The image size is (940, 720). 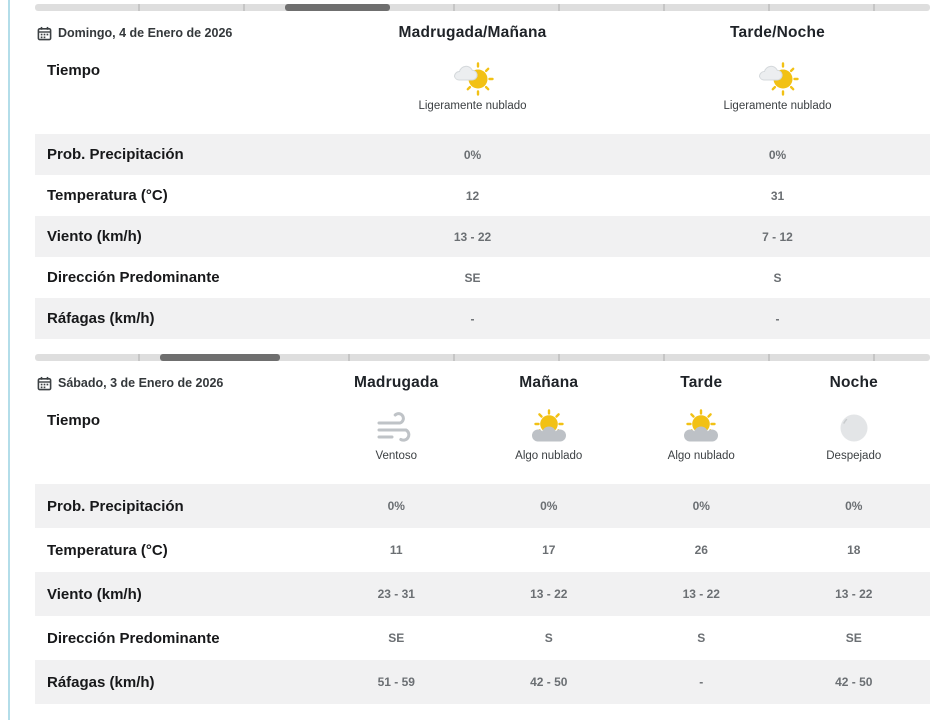 What do you see at coordinates (482, 682) in the screenshot?
I see `table-row-gusts: Ráfagas (km/h) 51 - 59 42 - 50 - 42 - 50` at bounding box center [482, 682].